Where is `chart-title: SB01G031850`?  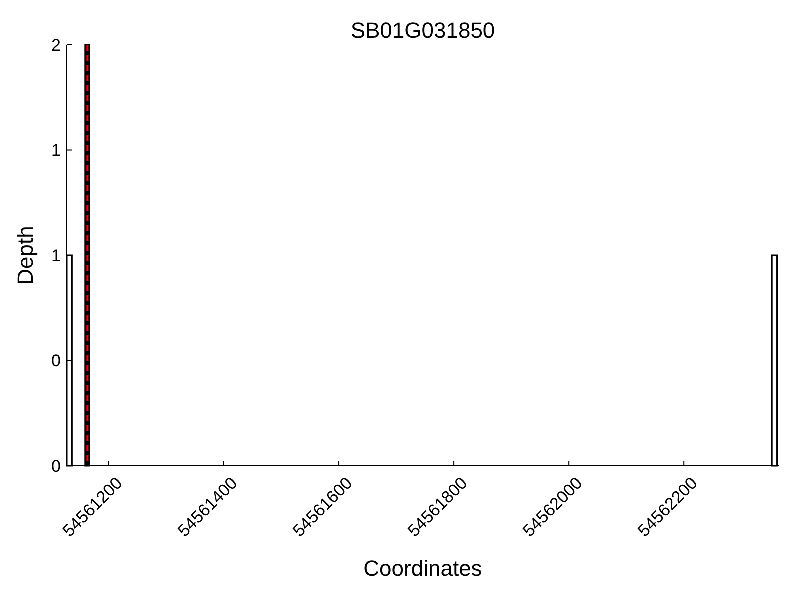 chart-title: SB01G031850 is located at coordinates (423, 30).